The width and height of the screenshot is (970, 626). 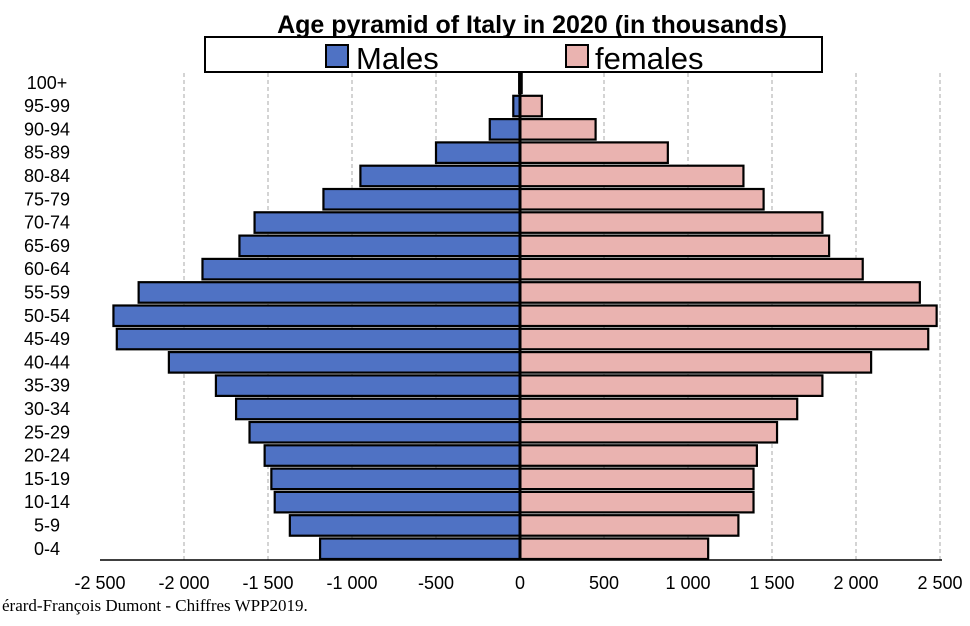 I want to click on age-group-label: 0-4, so click(x=47, y=549).